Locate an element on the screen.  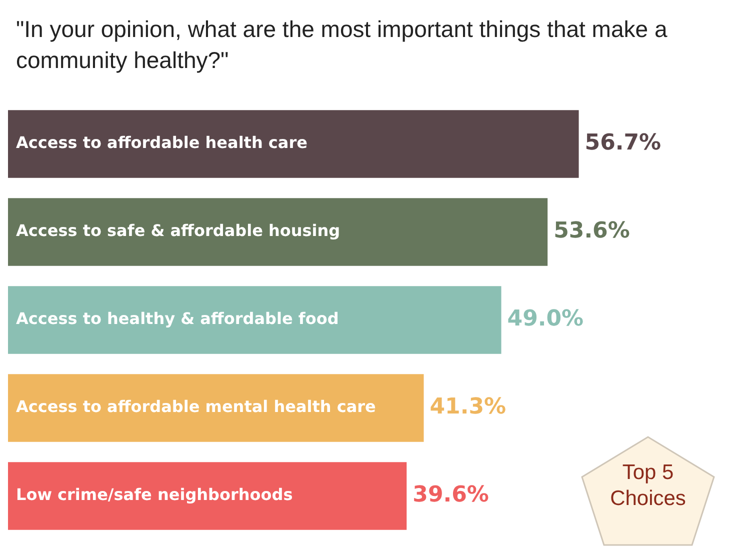
data-label: 53.6% is located at coordinates (592, 231).